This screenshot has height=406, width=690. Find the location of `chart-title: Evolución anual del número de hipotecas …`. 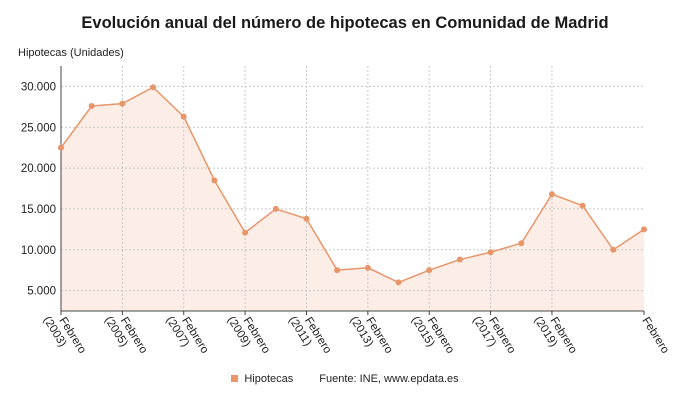

chart-title: Evolución anual del número de hipotecas … is located at coordinates (345, 23).